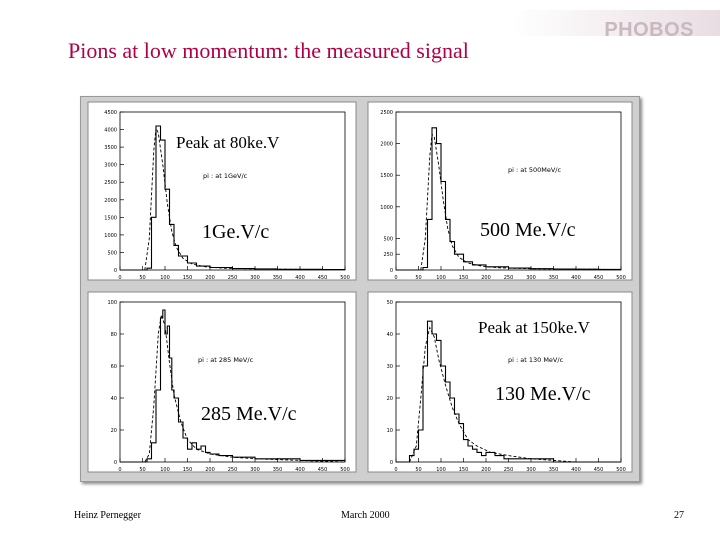  I want to click on y-tick-label: 250, so click(388, 255).